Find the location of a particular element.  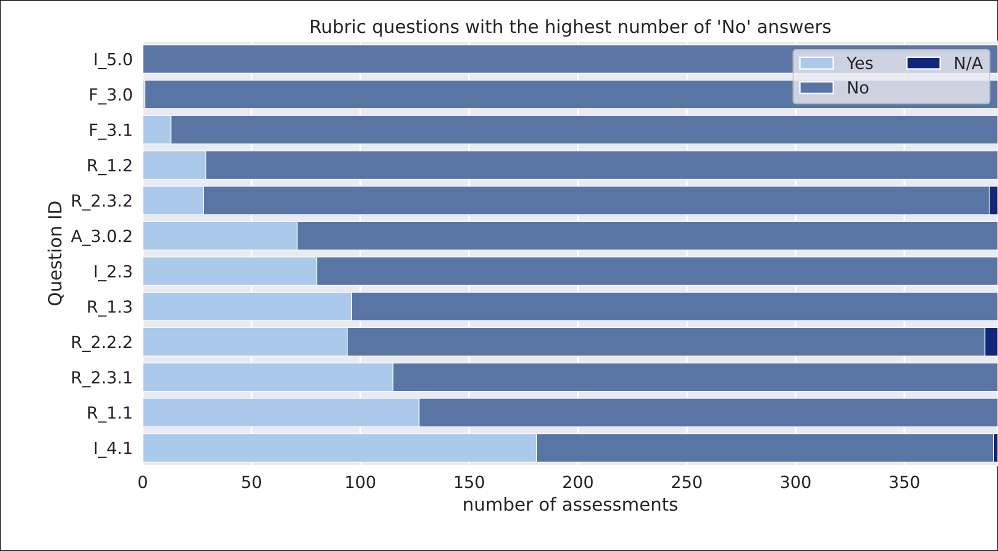

x-tick-label: 350 is located at coordinates (905, 482).